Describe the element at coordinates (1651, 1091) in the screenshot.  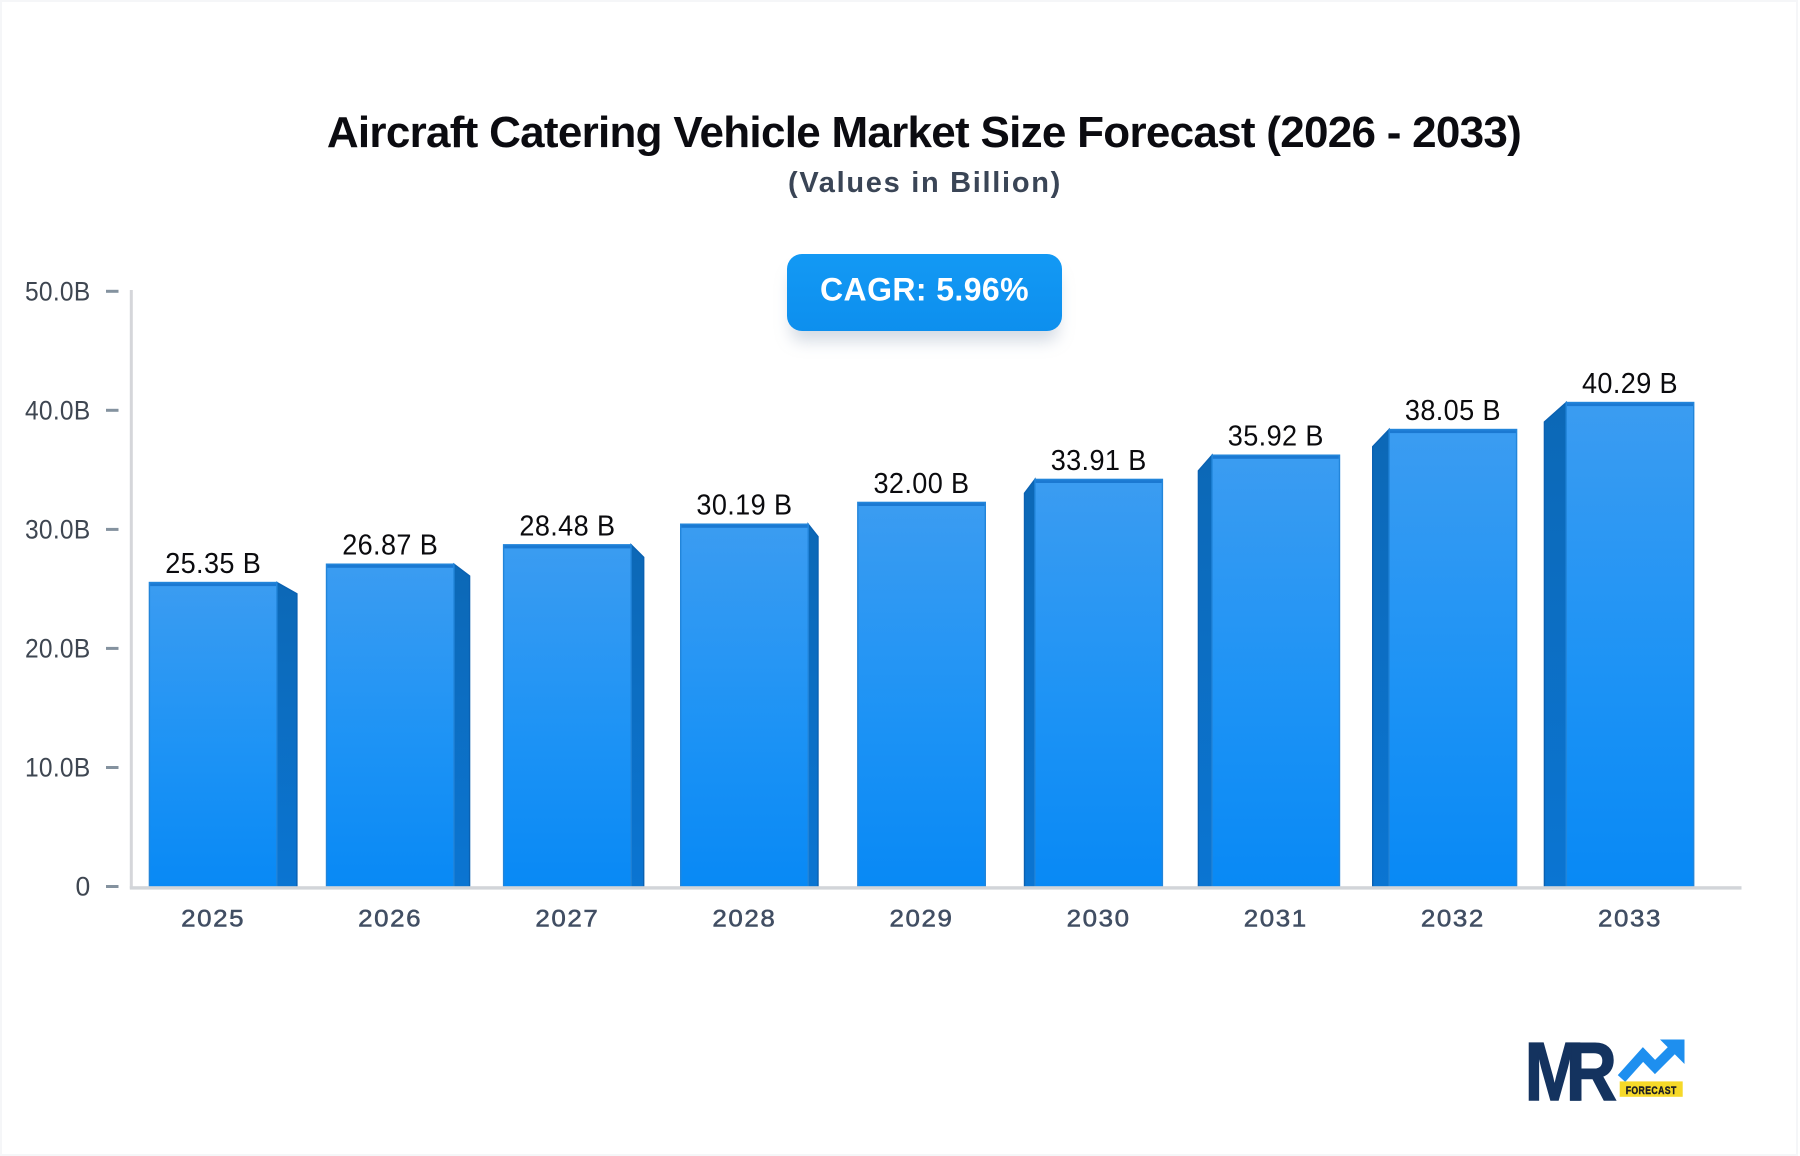
I see `svg-text: FORECAST` at that location.